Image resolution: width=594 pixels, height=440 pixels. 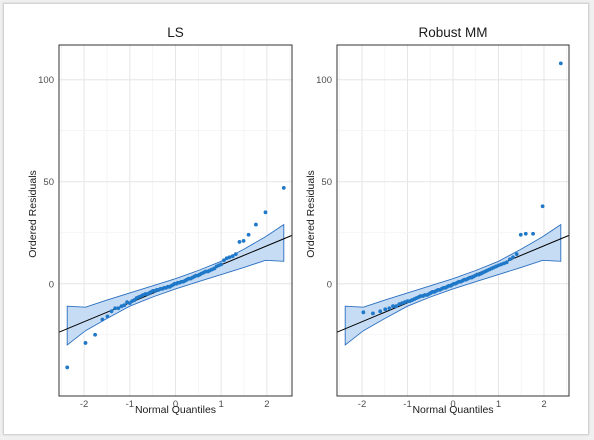 What do you see at coordinates (175, 32) in the screenshot?
I see `panel-title: LS` at bounding box center [175, 32].